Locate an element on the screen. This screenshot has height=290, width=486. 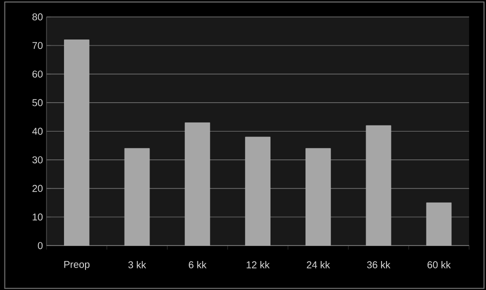
x-tick-label: 6 kk is located at coordinates (197, 264).